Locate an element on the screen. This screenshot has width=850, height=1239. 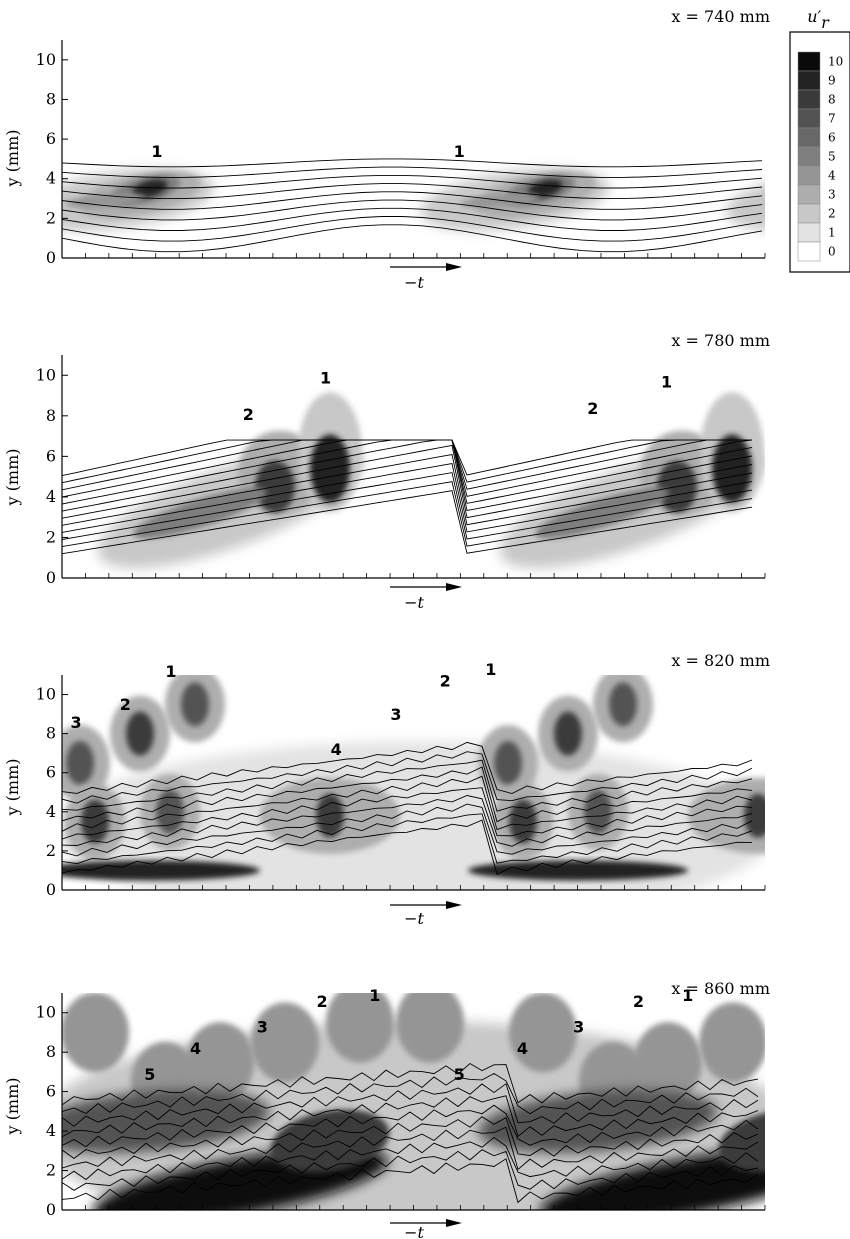
legend-level-label: 10 is located at coordinates (835, 62).